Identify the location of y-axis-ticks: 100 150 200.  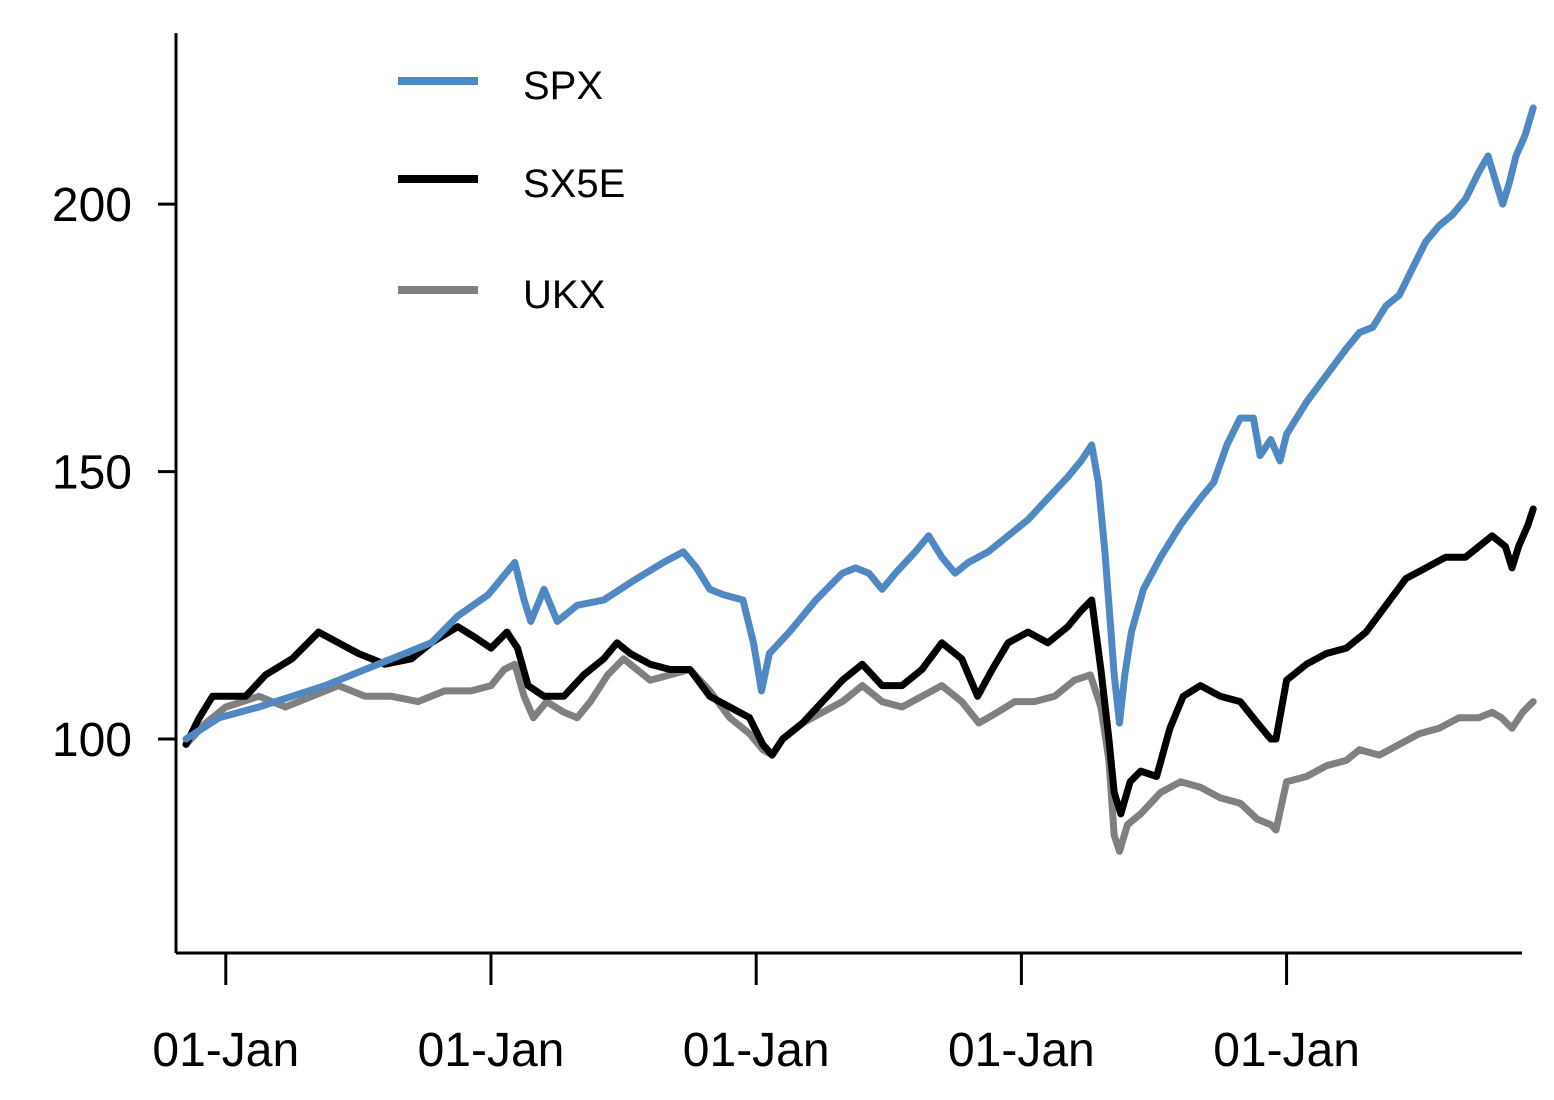
(114, 473).